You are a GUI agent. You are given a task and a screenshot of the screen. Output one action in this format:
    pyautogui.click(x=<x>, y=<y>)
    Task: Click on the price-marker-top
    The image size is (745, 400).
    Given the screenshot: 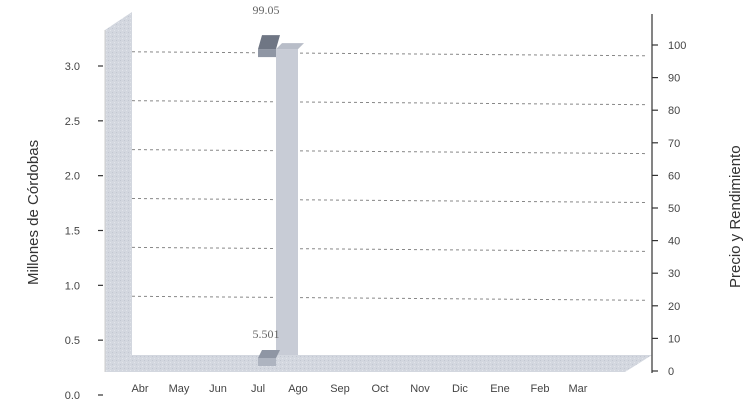 What is the action you would take?
    pyautogui.click(x=269, y=42)
    